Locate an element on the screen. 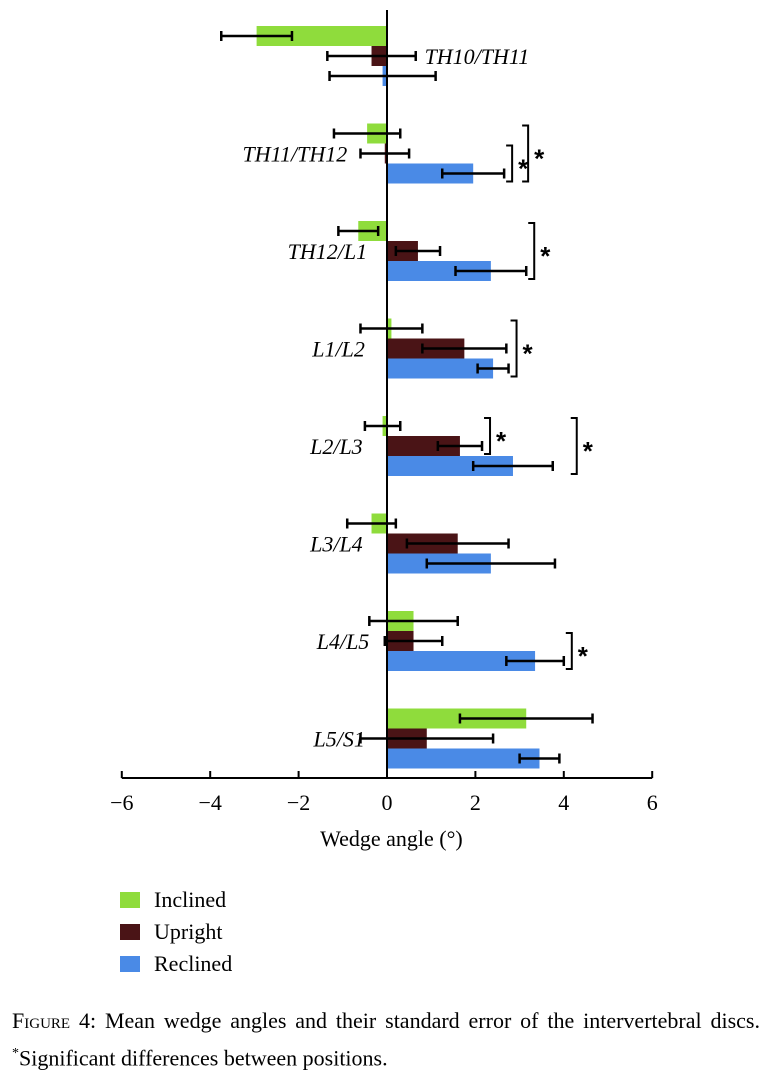 The height and width of the screenshot is (1081, 768). legend: Inclined Upright Reclined is located at coordinates (176, 932).